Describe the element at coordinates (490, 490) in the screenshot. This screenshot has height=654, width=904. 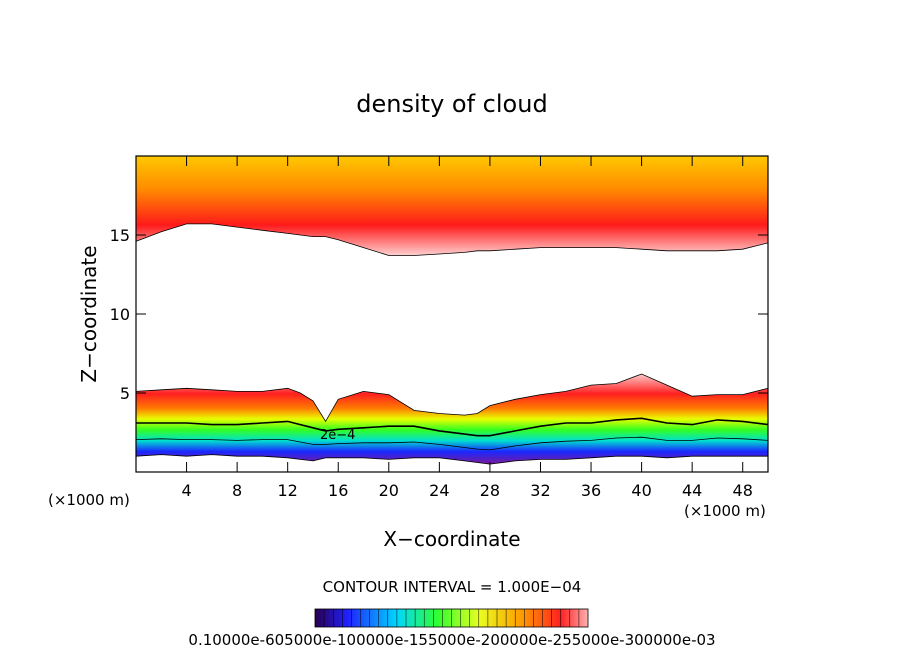
I see `x-tick-label: 28` at that location.